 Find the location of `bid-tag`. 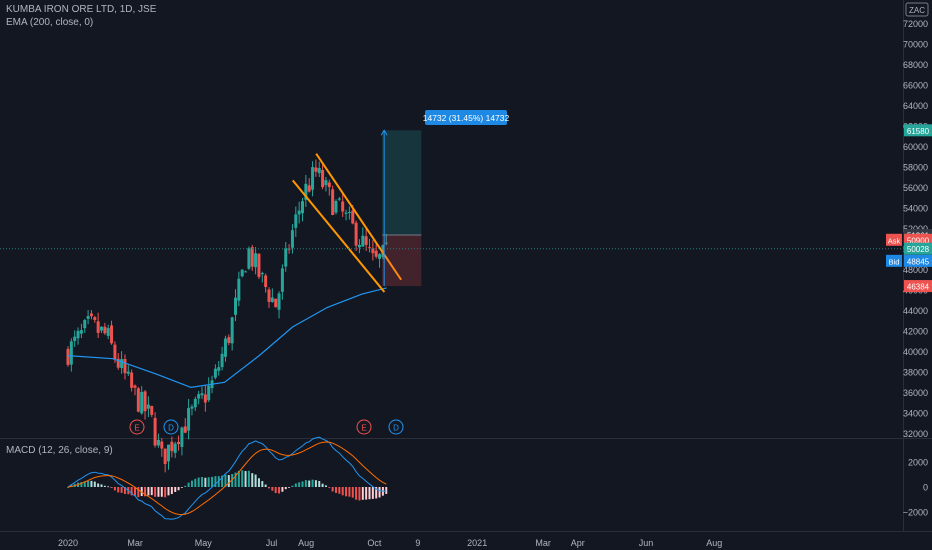

bid-tag is located at coordinates (918, 260).